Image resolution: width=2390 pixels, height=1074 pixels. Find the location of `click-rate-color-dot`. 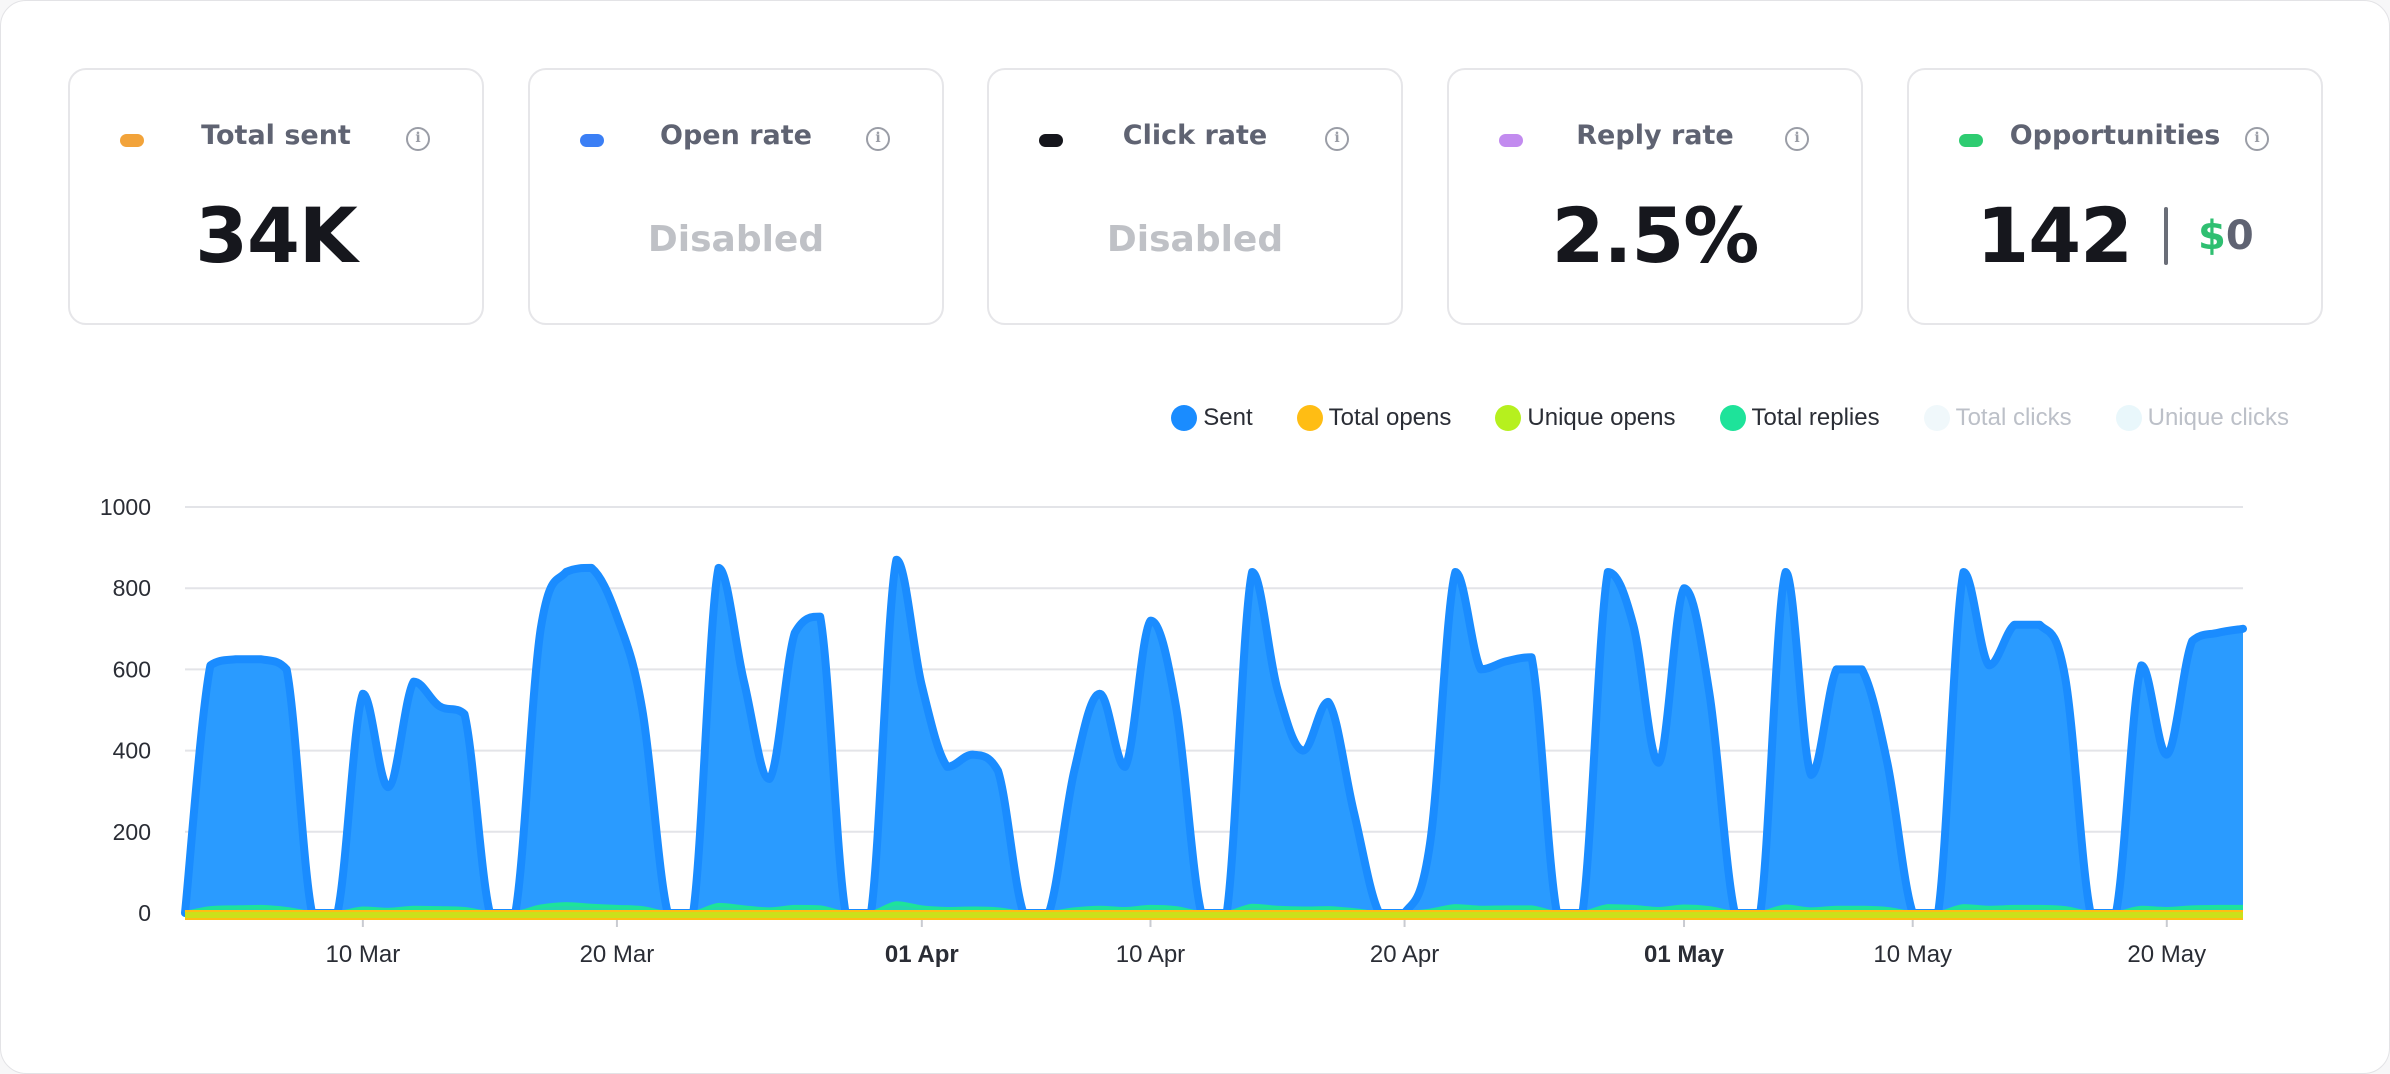

click-rate-color-dot is located at coordinates (1051, 140).